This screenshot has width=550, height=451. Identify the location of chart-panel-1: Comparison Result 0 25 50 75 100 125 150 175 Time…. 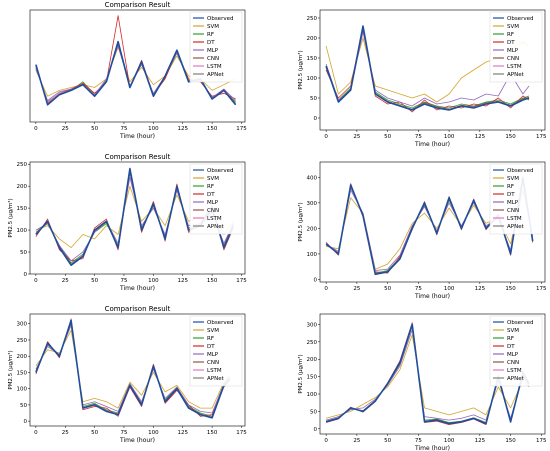
(138, 70).